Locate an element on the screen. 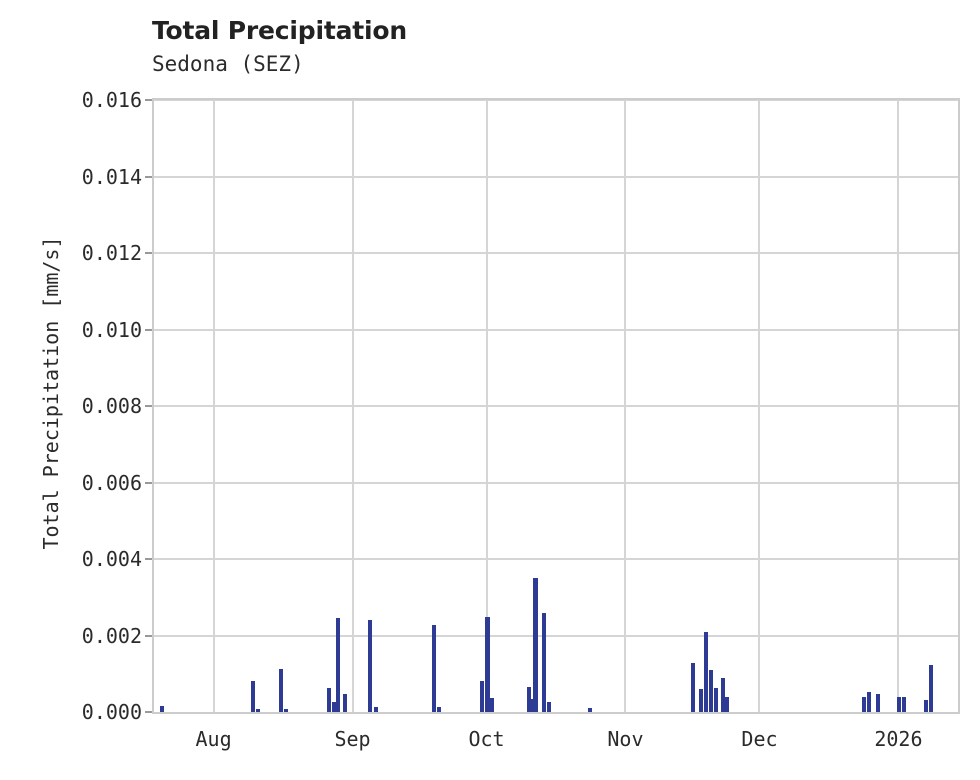  x-axis-tick-label: Dec is located at coordinates (759, 739).